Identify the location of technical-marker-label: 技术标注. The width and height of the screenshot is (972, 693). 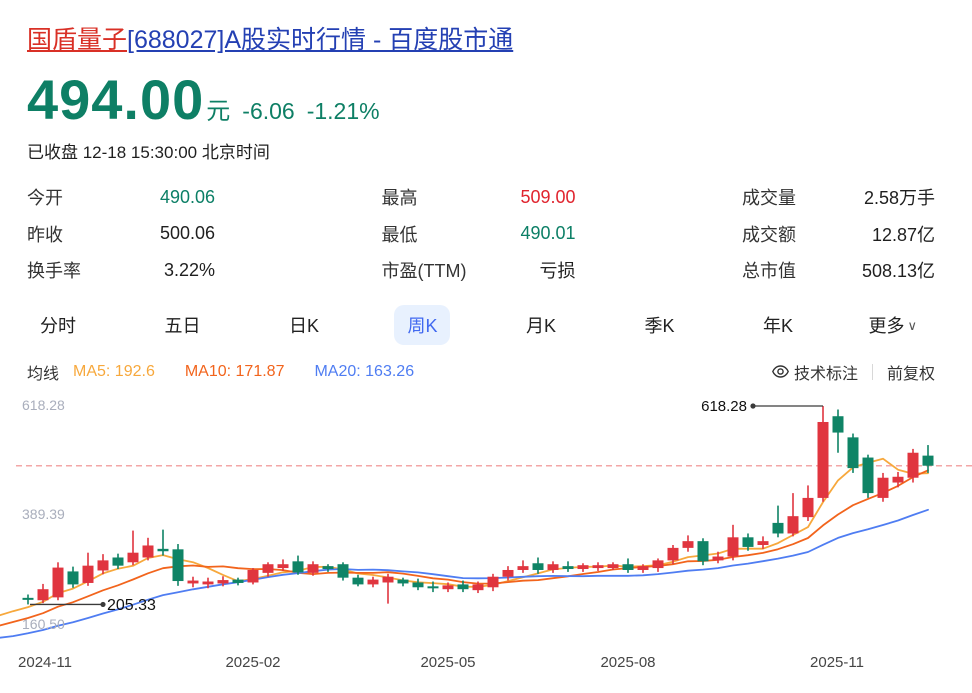
(825, 374).